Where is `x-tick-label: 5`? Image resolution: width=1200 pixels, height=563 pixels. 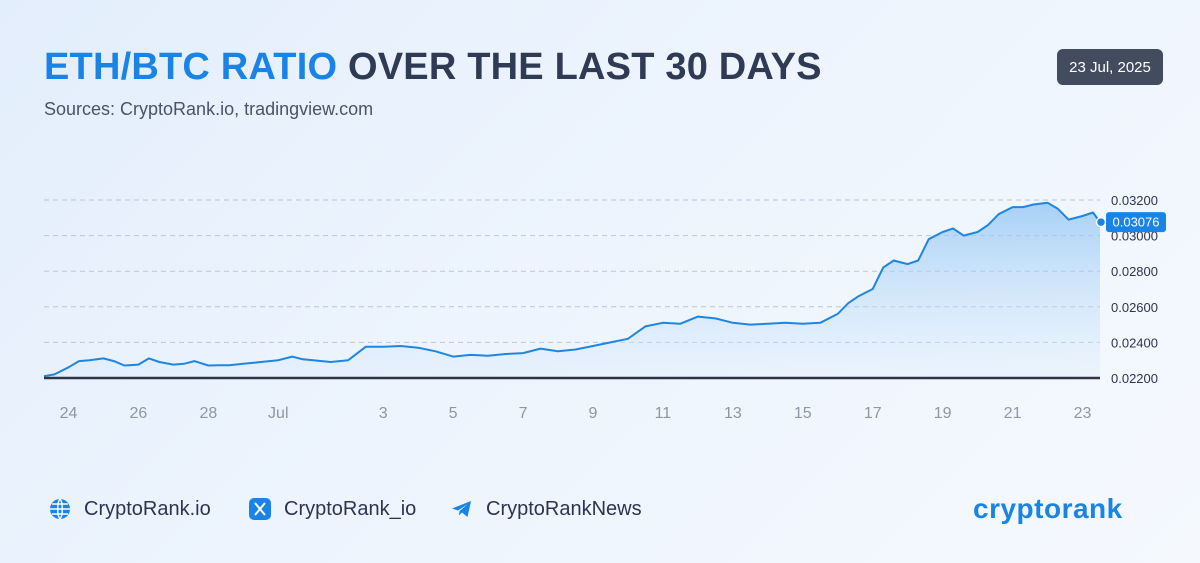
x-tick-label: 5 is located at coordinates (453, 413).